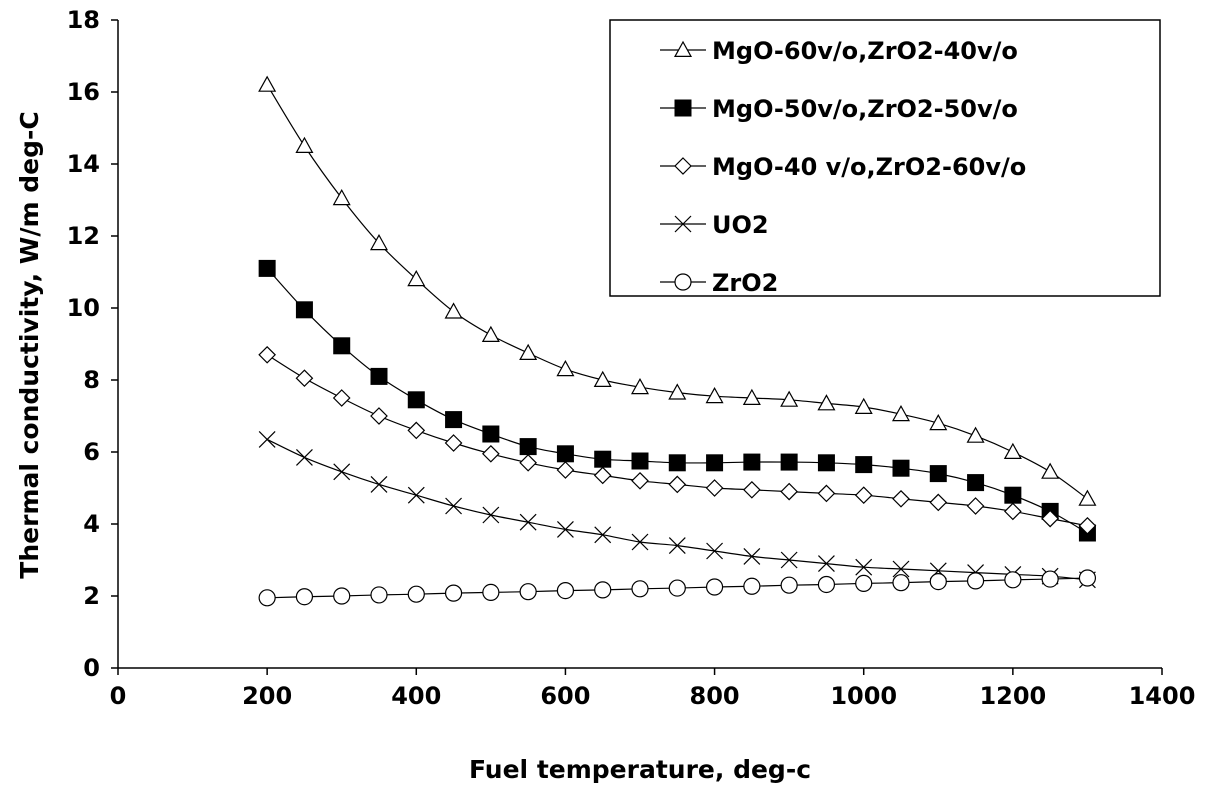  I want to click on legend-label: MgO-60v/o,ZrO2-40v/o, so click(865, 51).